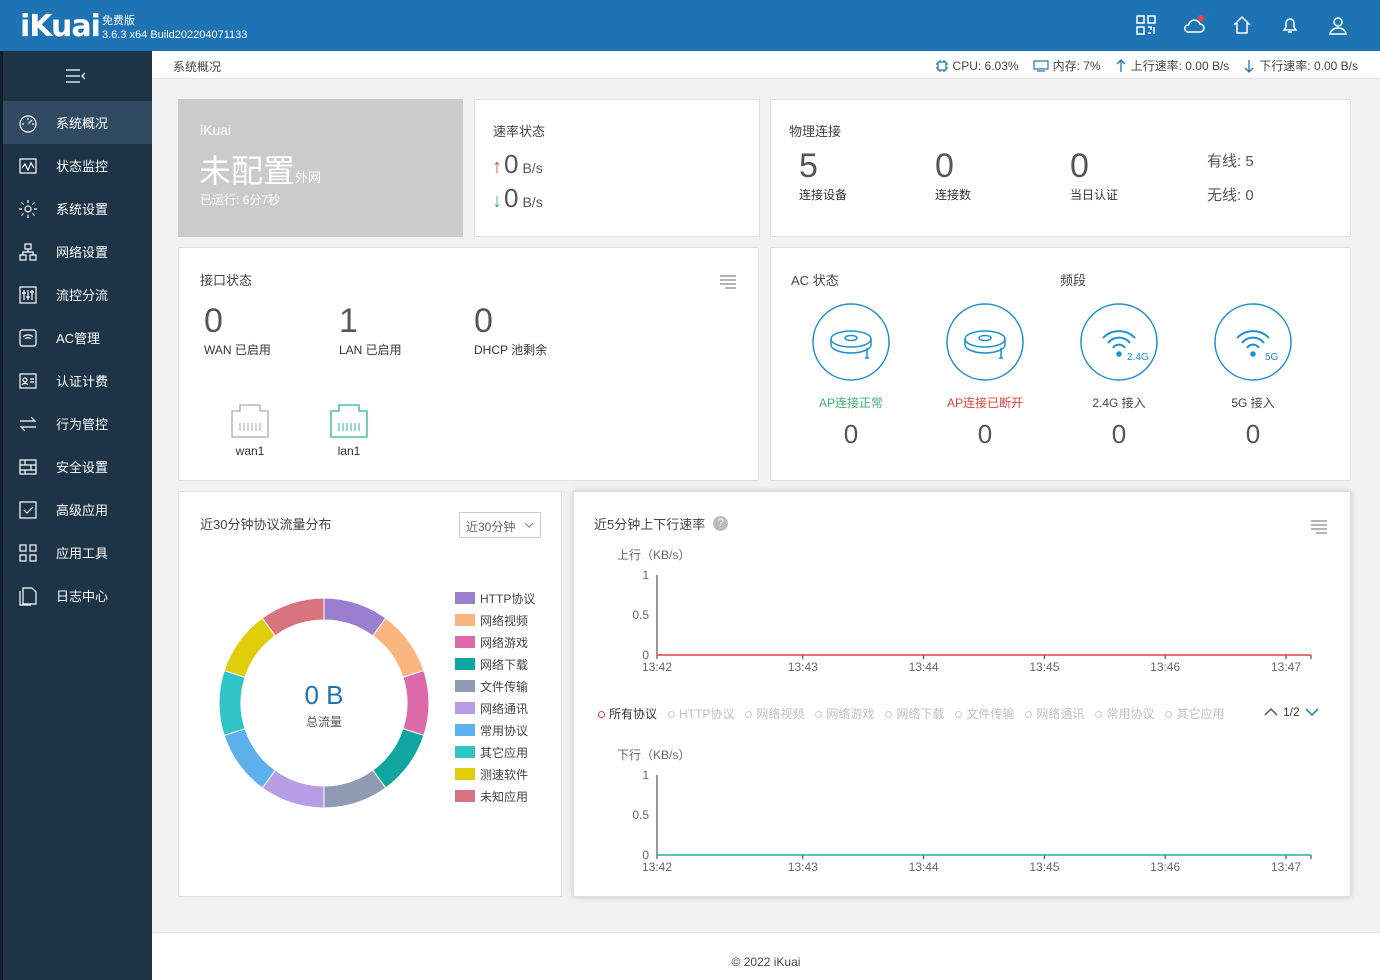 The height and width of the screenshot is (980, 1380). Describe the element at coordinates (76, 595) in the screenshot. I see `sidebar-item-11: 日志中心` at that location.